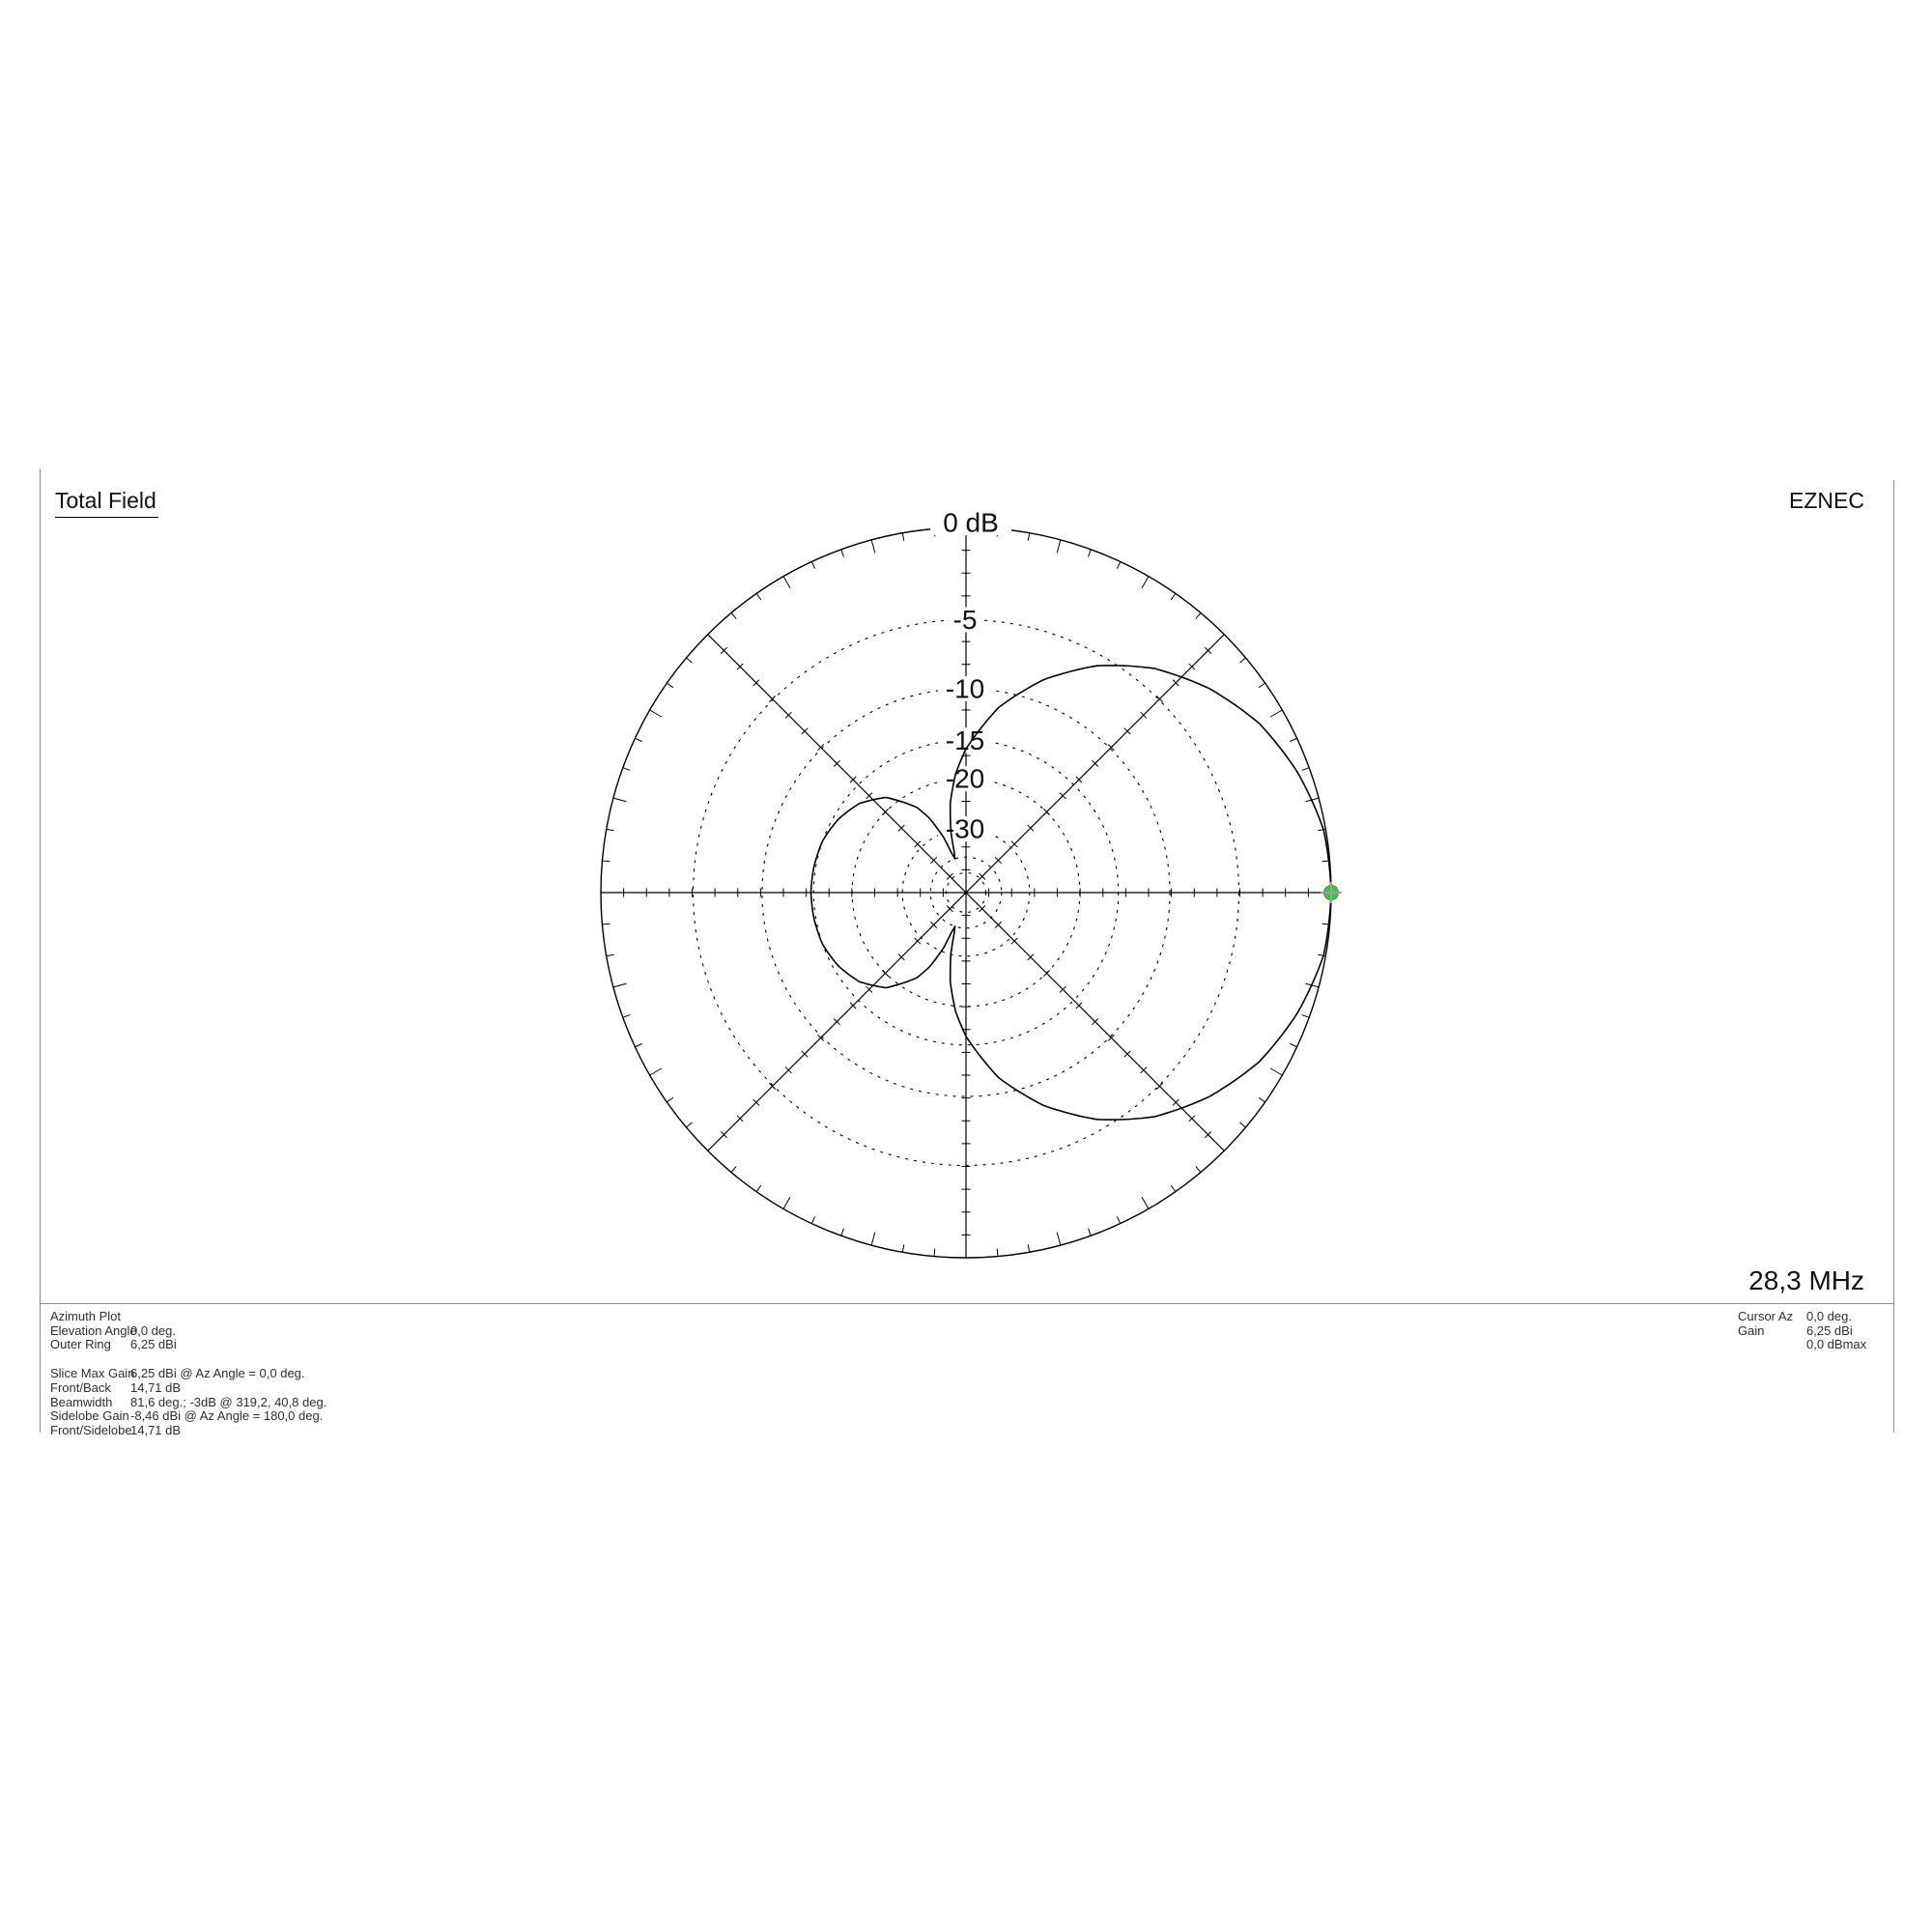 This screenshot has width=1932, height=1932. Describe the element at coordinates (1802, 1330) in the screenshot. I see `info-row: Gain 6,25 dBi` at that location.